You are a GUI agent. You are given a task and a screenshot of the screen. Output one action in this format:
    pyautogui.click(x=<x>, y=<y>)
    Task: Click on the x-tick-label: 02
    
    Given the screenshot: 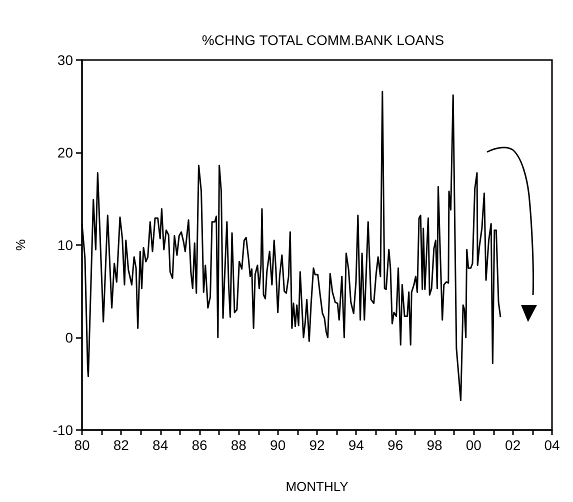 What is the action you would take?
    pyautogui.click(x=513, y=445)
    